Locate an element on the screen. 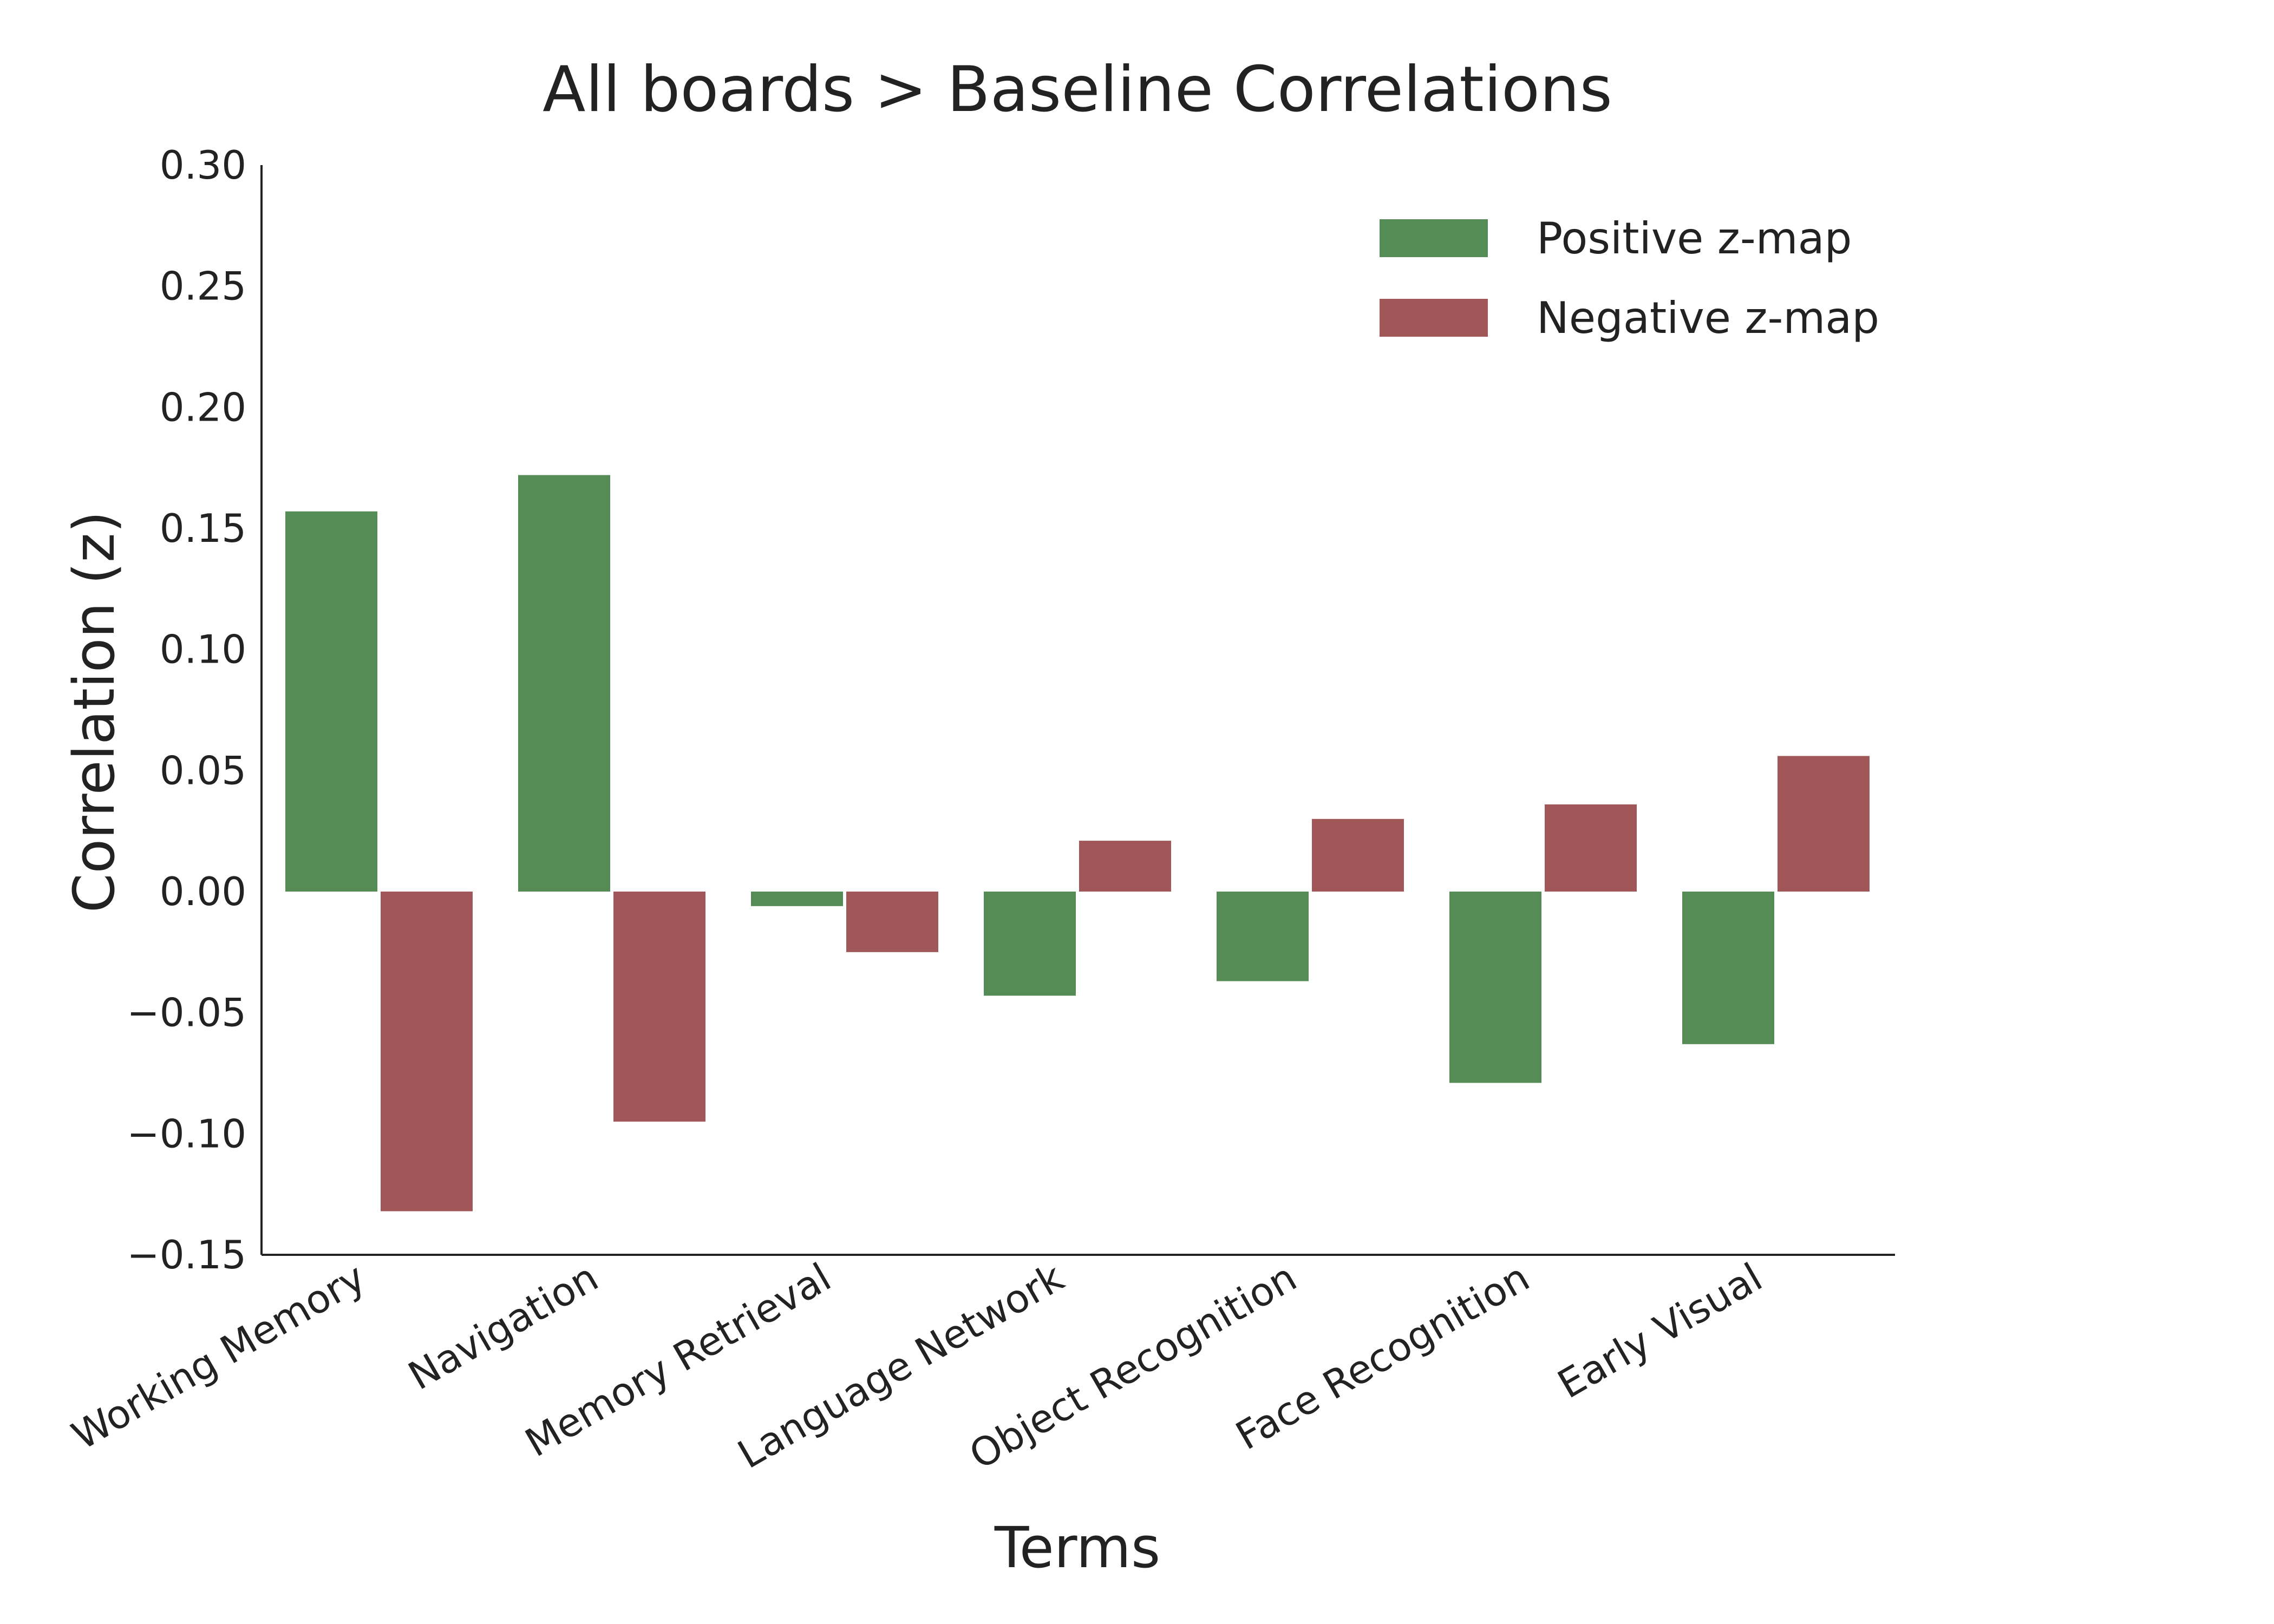 This screenshot has height=1624, width=2274. positive-bar-navigation is located at coordinates (564, 683).